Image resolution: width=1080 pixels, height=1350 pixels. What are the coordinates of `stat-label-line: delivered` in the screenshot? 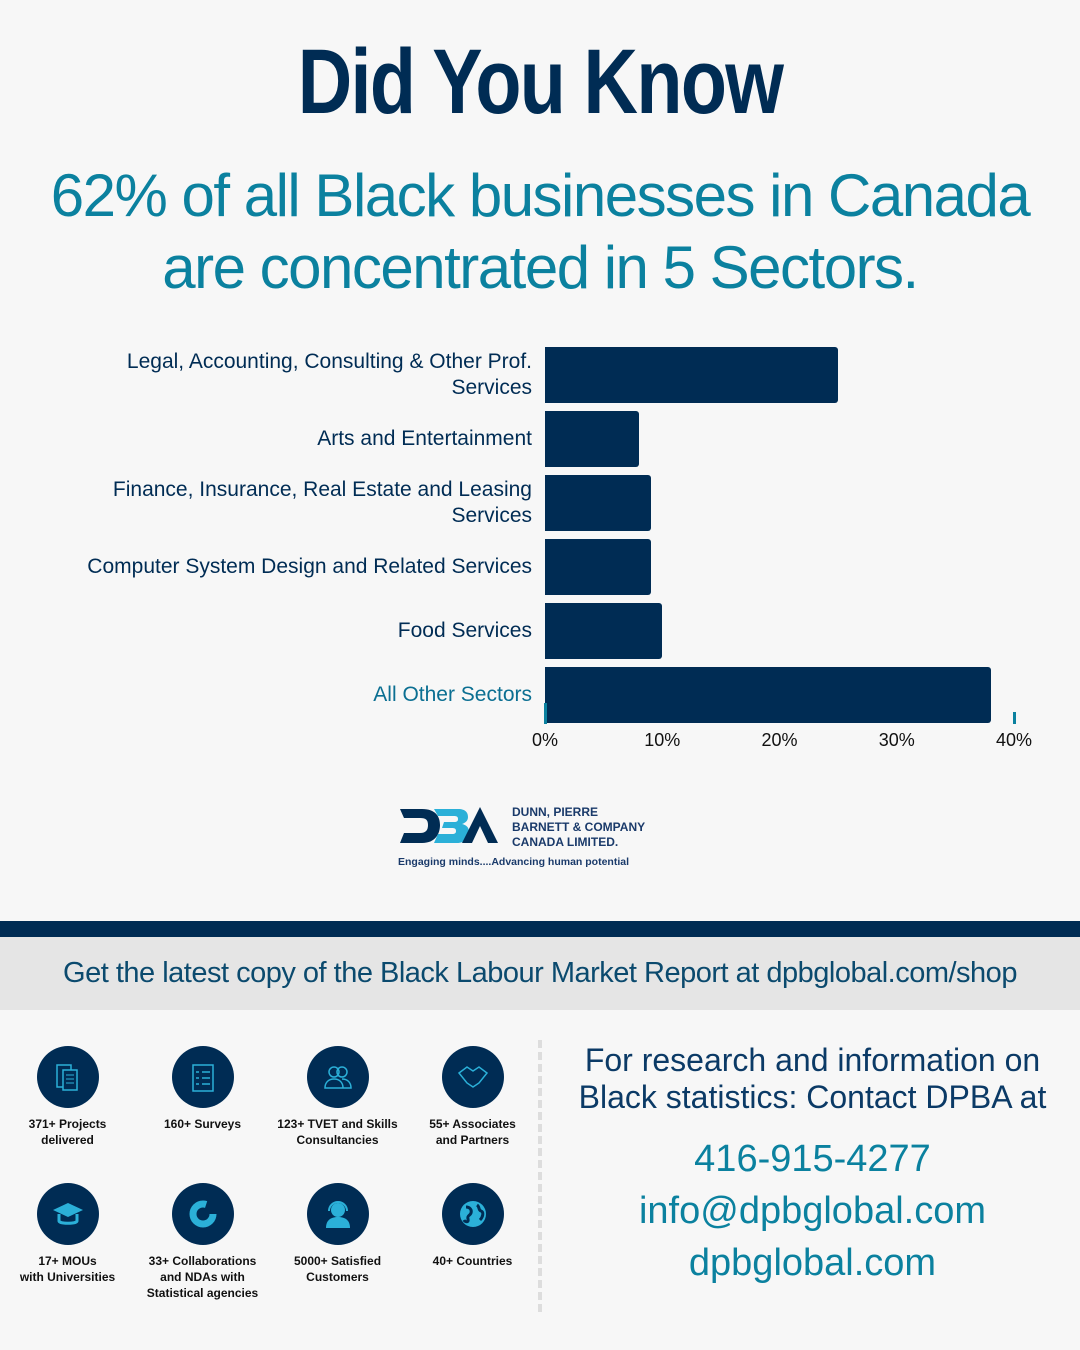 It's located at (67, 1140).